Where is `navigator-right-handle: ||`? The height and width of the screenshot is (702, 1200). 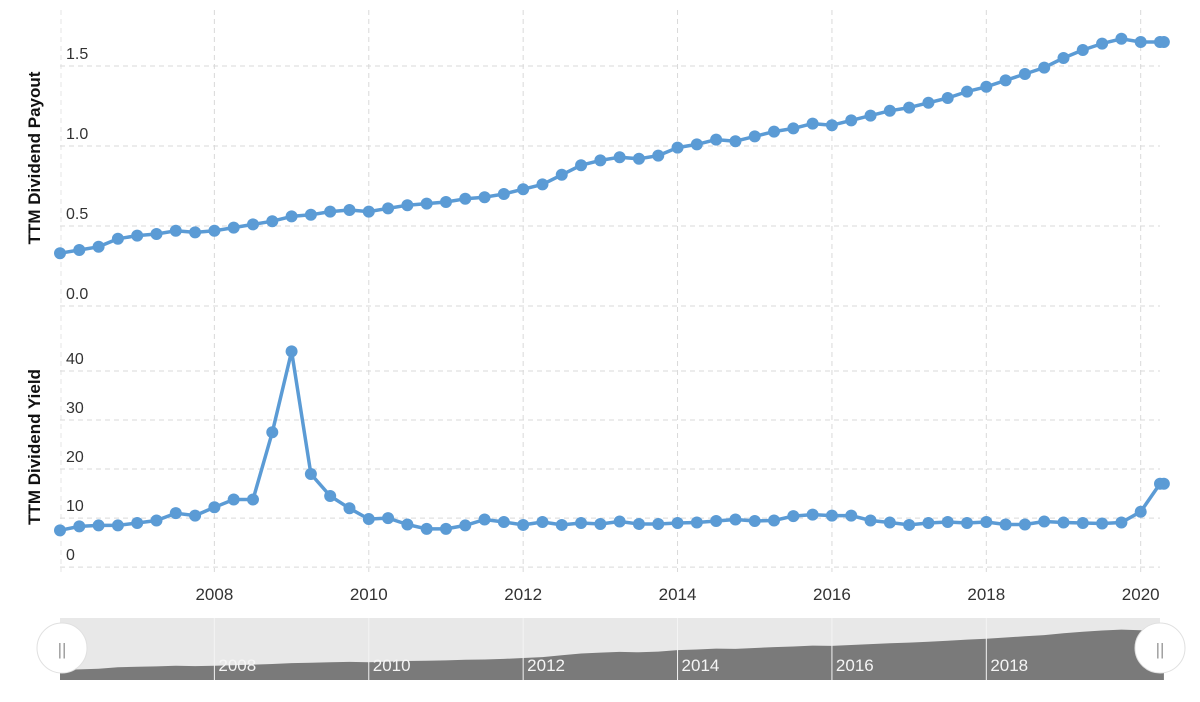 navigator-right-handle: || is located at coordinates (1160, 648).